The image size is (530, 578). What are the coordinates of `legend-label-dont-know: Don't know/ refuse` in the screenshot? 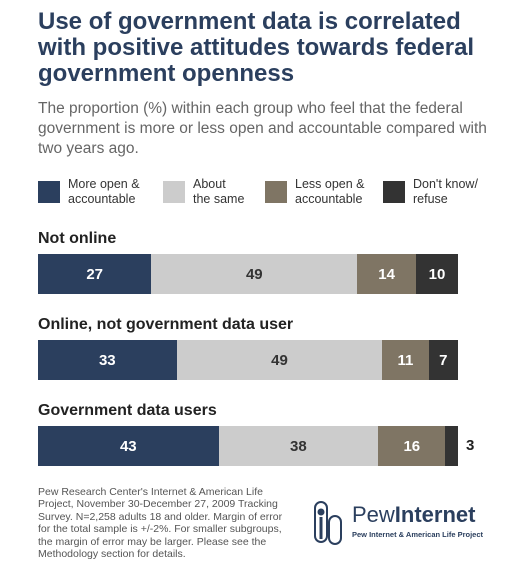 It's located at (445, 191).